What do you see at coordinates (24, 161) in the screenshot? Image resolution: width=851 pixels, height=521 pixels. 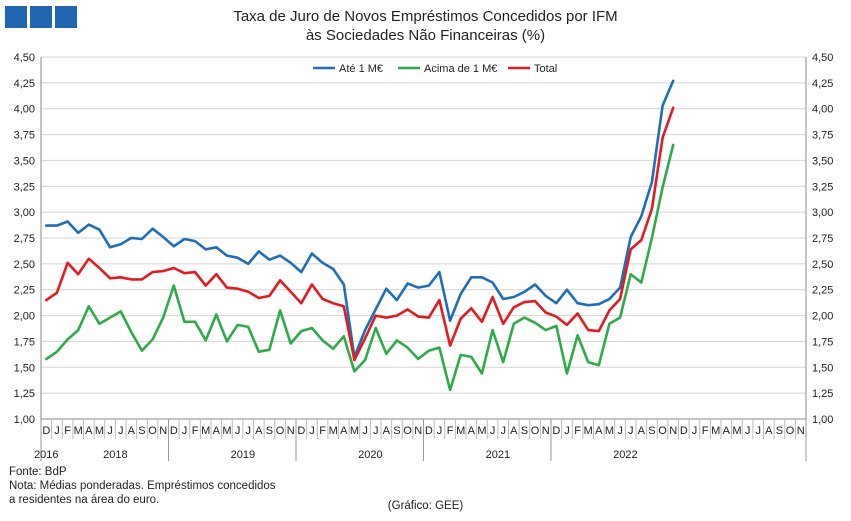 I see `y-tick-label-left: 3,50` at bounding box center [24, 161].